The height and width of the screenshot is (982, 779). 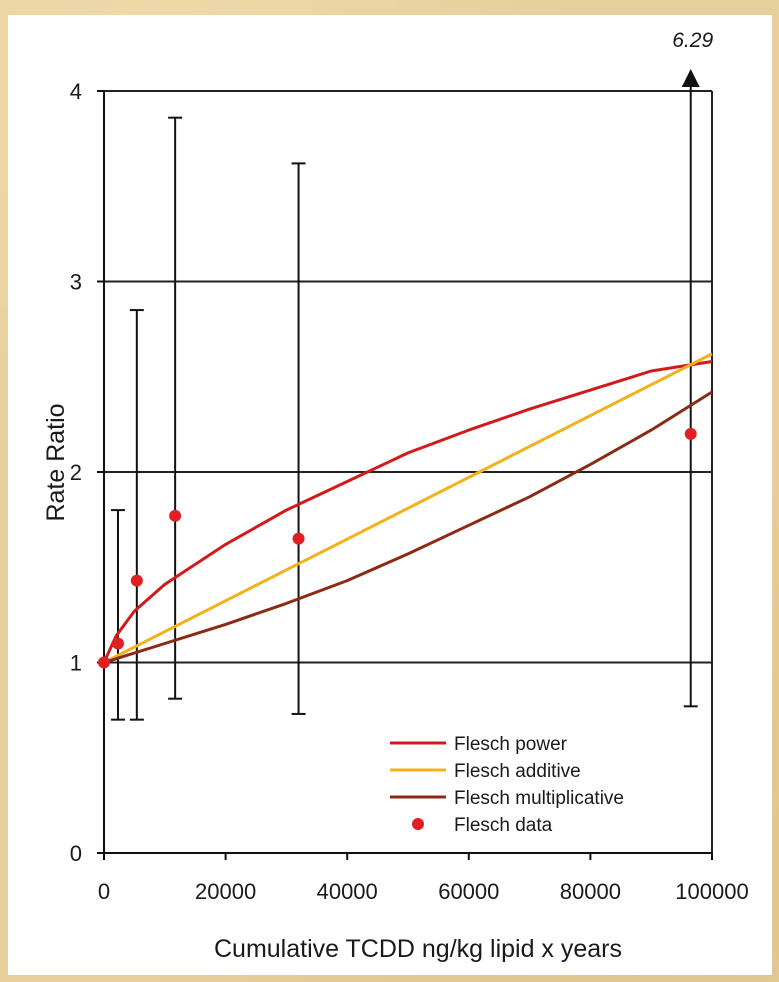 What do you see at coordinates (225, 891) in the screenshot?
I see `x-tick-label: 20000` at bounding box center [225, 891].